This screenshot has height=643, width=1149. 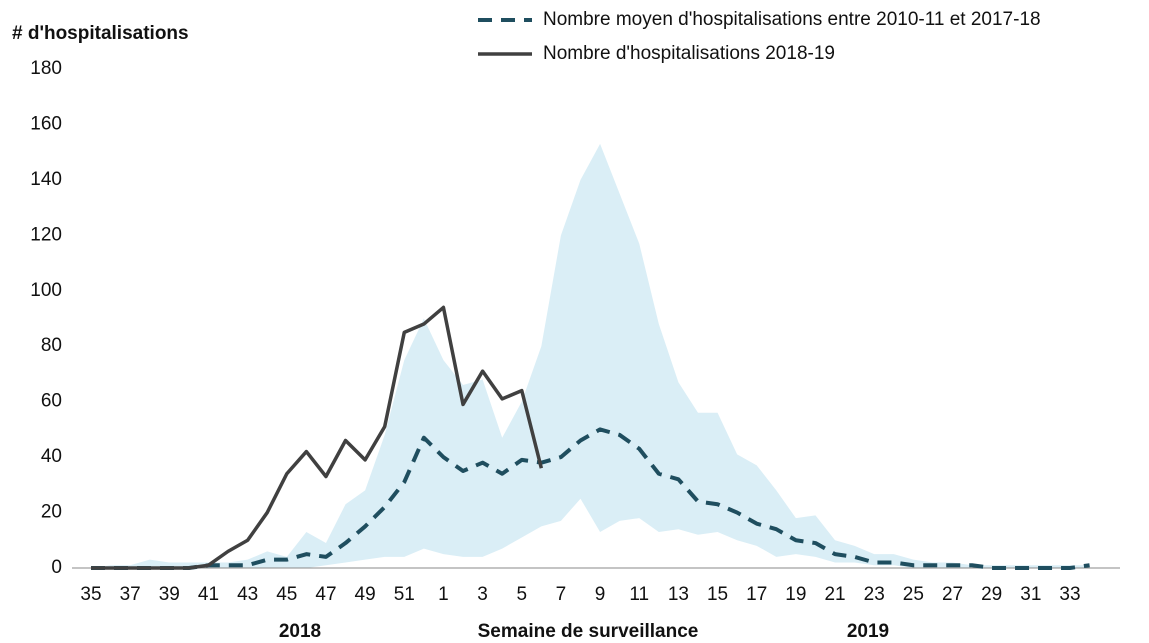 I want to click on x-tick-label: 3, so click(x=482, y=594).